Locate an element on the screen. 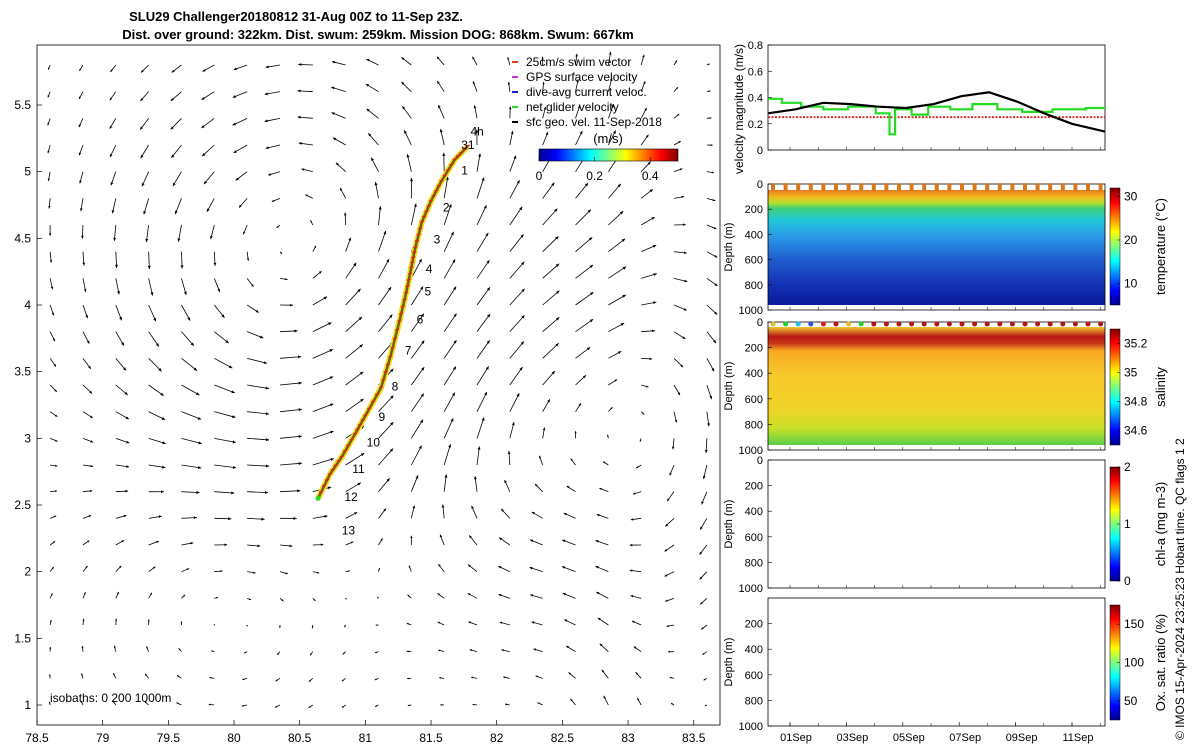  velocity-ylabel: velocity magnitude (m/s) is located at coordinates (739, 109).